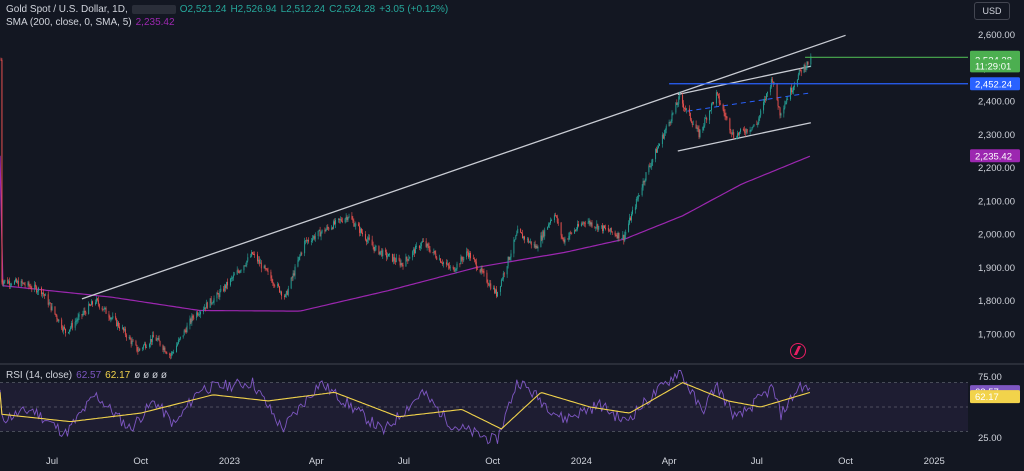 Image resolution: width=1024 pixels, height=471 pixels. Describe the element at coordinates (67, 9) in the screenshot. I see `symbol-title: Gold Spot / U.S. Dollar, 1D,` at that location.